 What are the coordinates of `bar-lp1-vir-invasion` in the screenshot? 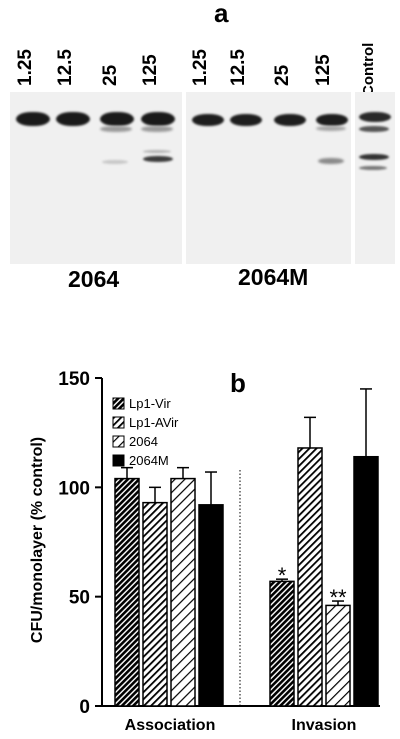 It's located at (282, 643).